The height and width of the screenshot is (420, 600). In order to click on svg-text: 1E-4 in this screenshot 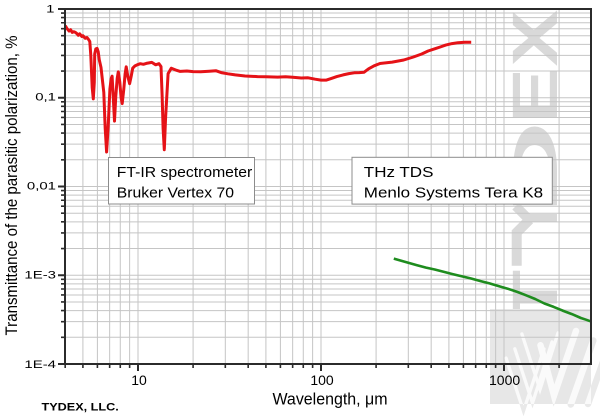, I will do `click(40, 364)`.